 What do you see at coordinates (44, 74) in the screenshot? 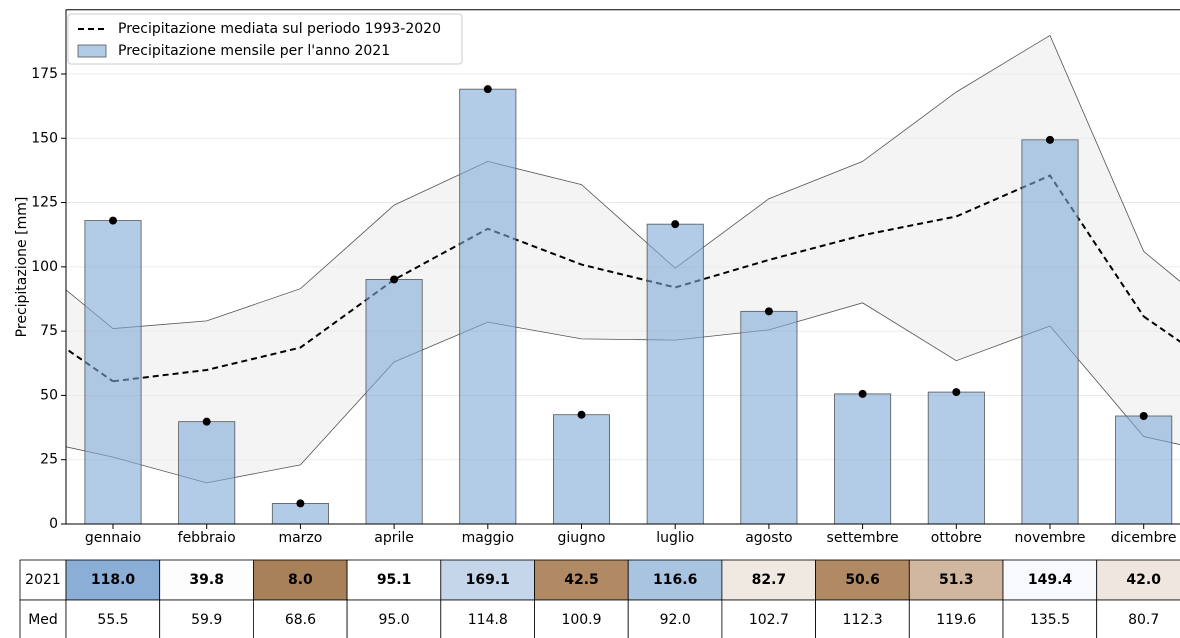
I see `y-tick-label: 175` at bounding box center [44, 74].